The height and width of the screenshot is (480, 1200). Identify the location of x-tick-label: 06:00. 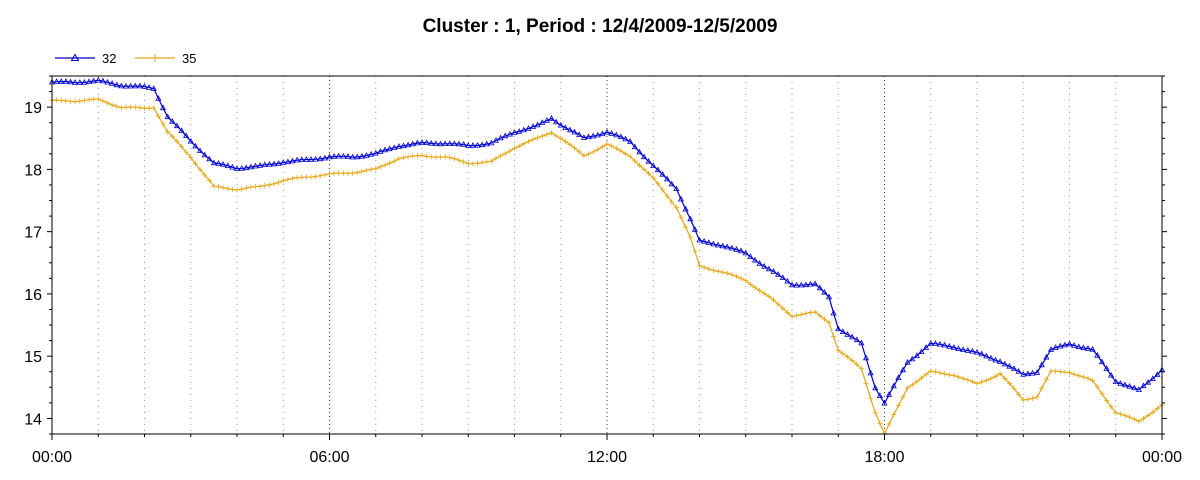
(329, 457).